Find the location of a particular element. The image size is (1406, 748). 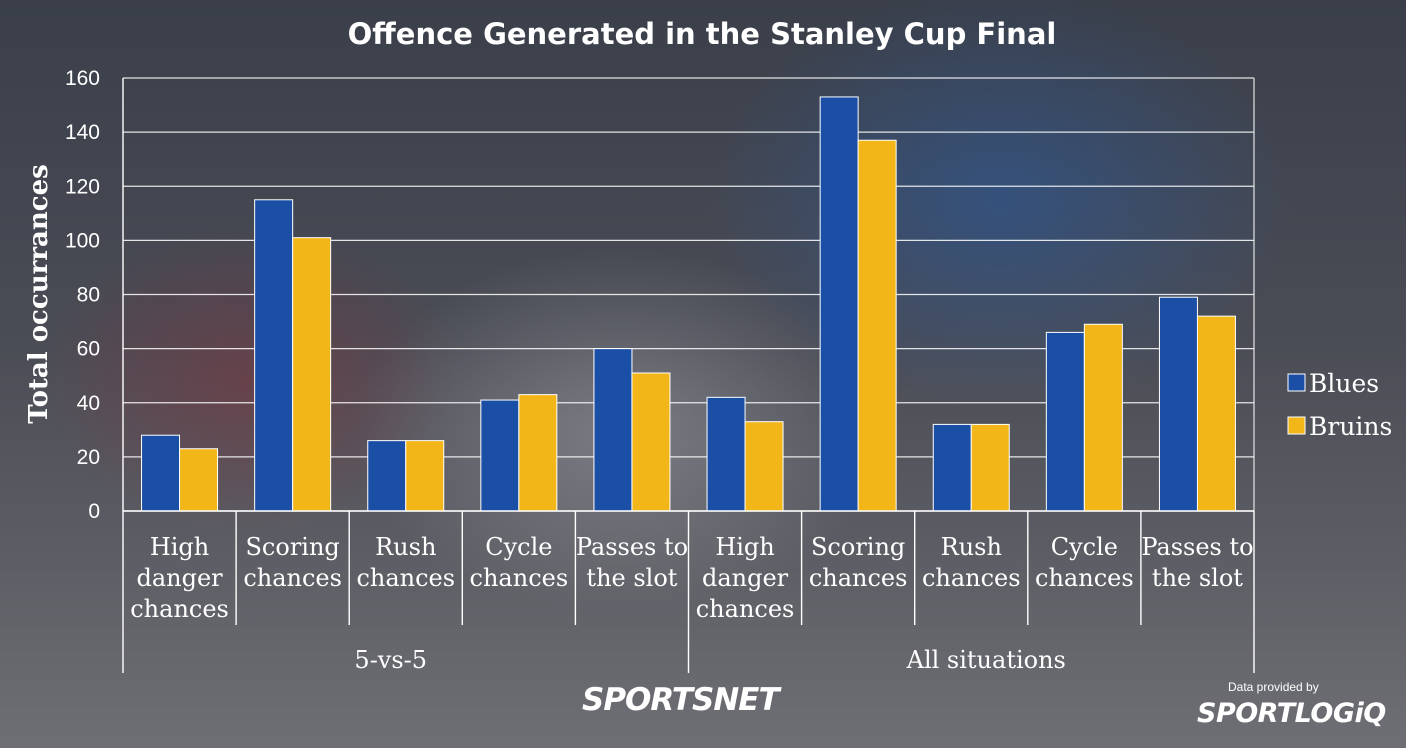

x-group-label: All situations is located at coordinates (986, 660).